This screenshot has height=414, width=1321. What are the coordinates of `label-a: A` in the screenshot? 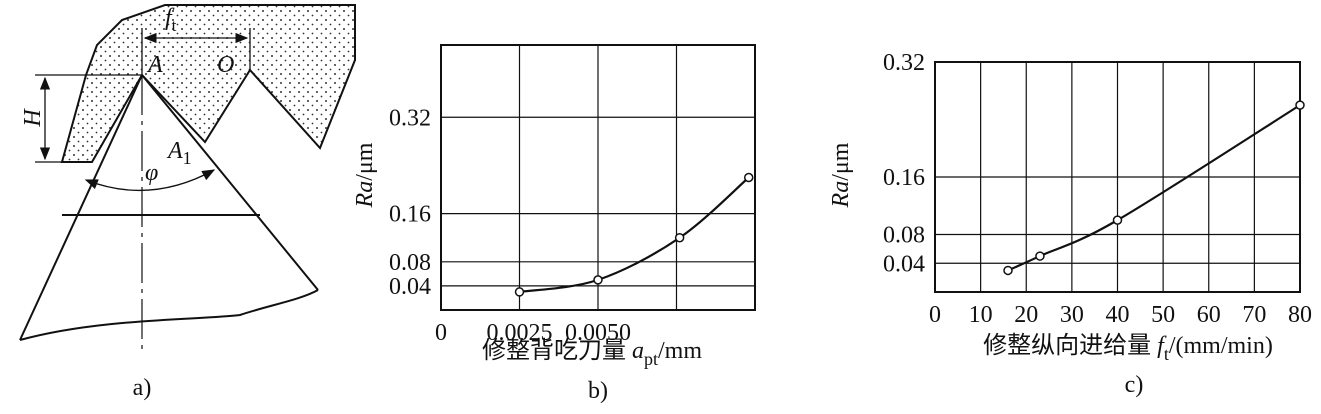 It's located at (154, 65).